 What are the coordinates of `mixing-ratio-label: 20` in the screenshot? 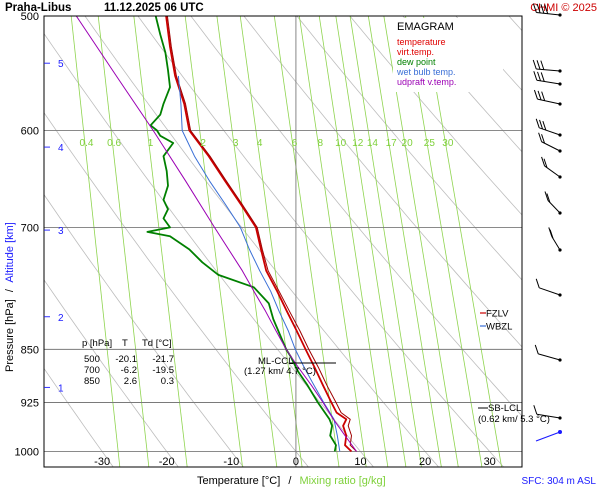 It's located at (408, 143).